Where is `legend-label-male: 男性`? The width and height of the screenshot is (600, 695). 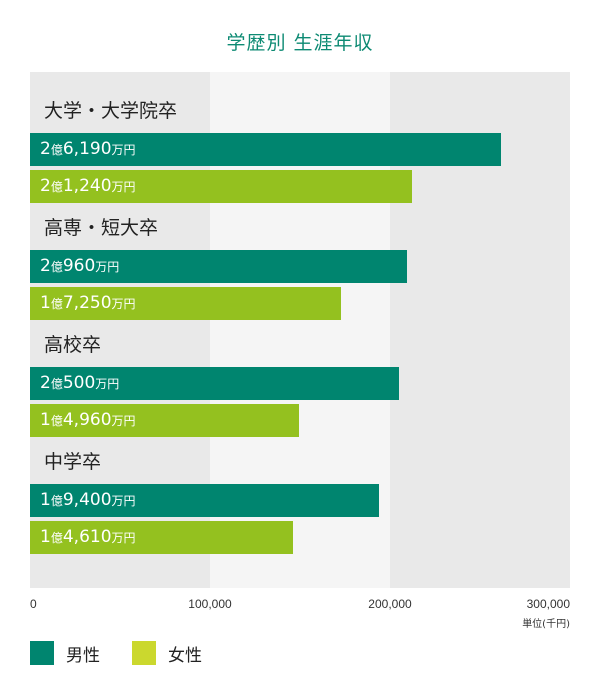
legend-label-male: 男性 is located at coordinates (83, 655).